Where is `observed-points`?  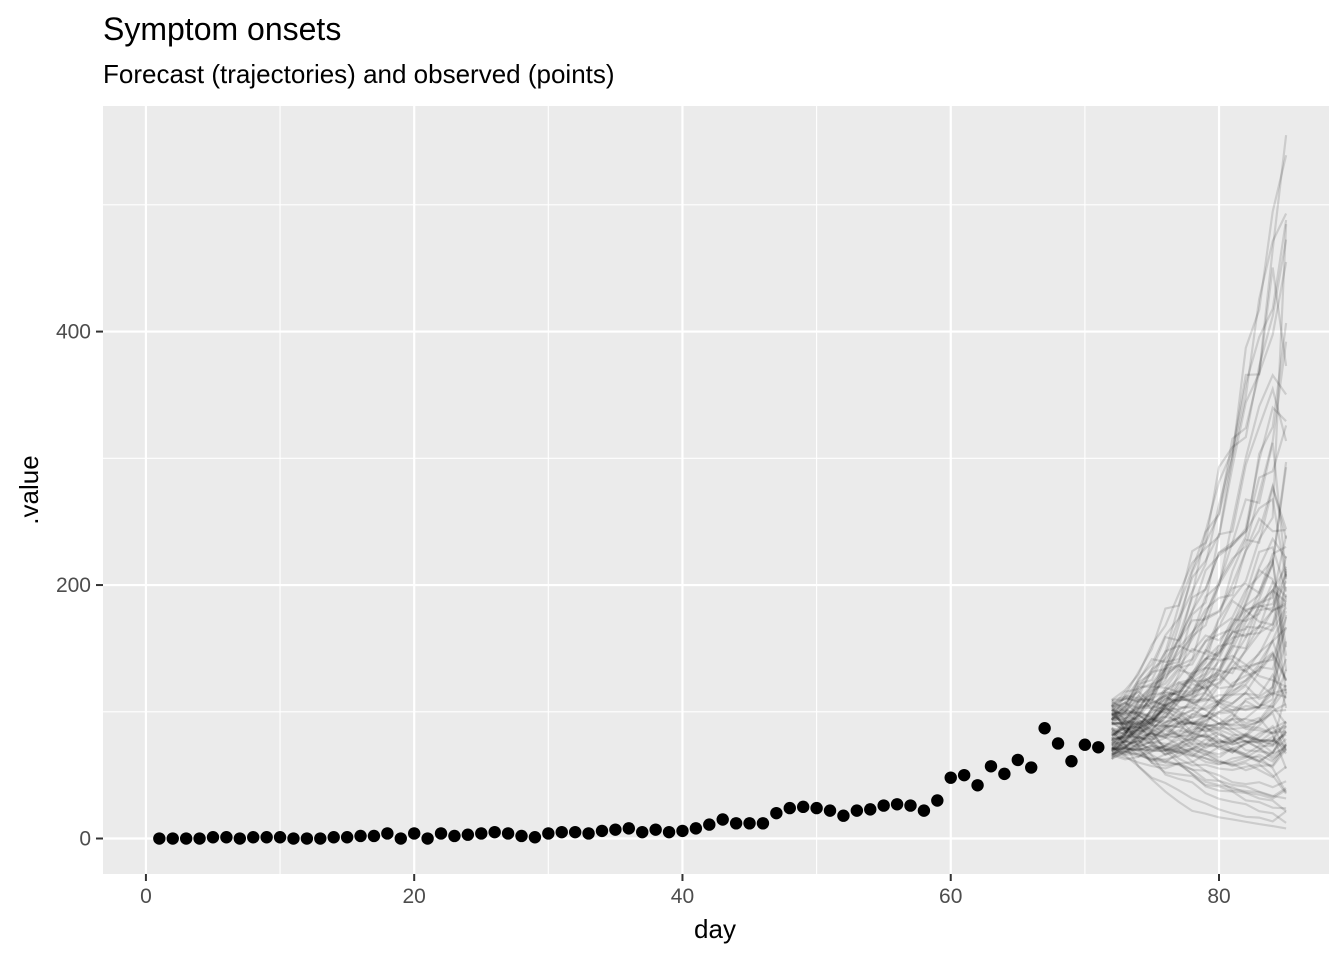 observed-points is located at coordinates (629, 783).